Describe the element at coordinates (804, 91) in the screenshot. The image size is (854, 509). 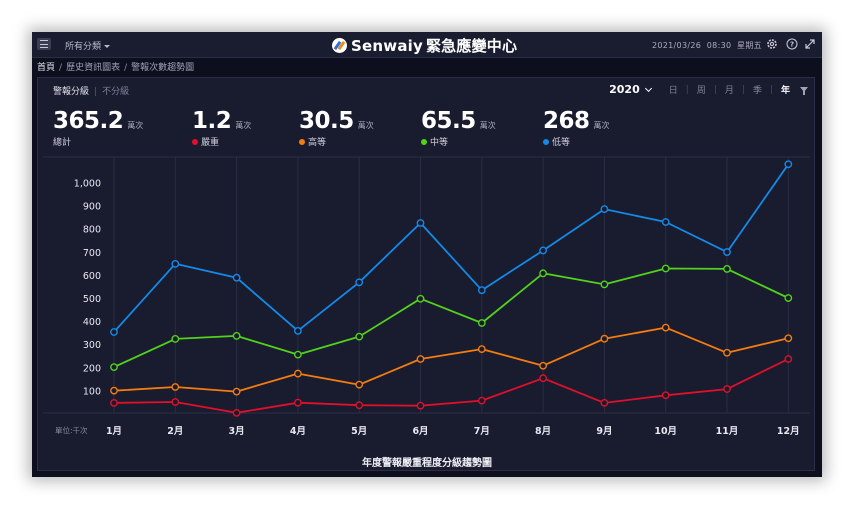
I see `filter-icon` at that location.